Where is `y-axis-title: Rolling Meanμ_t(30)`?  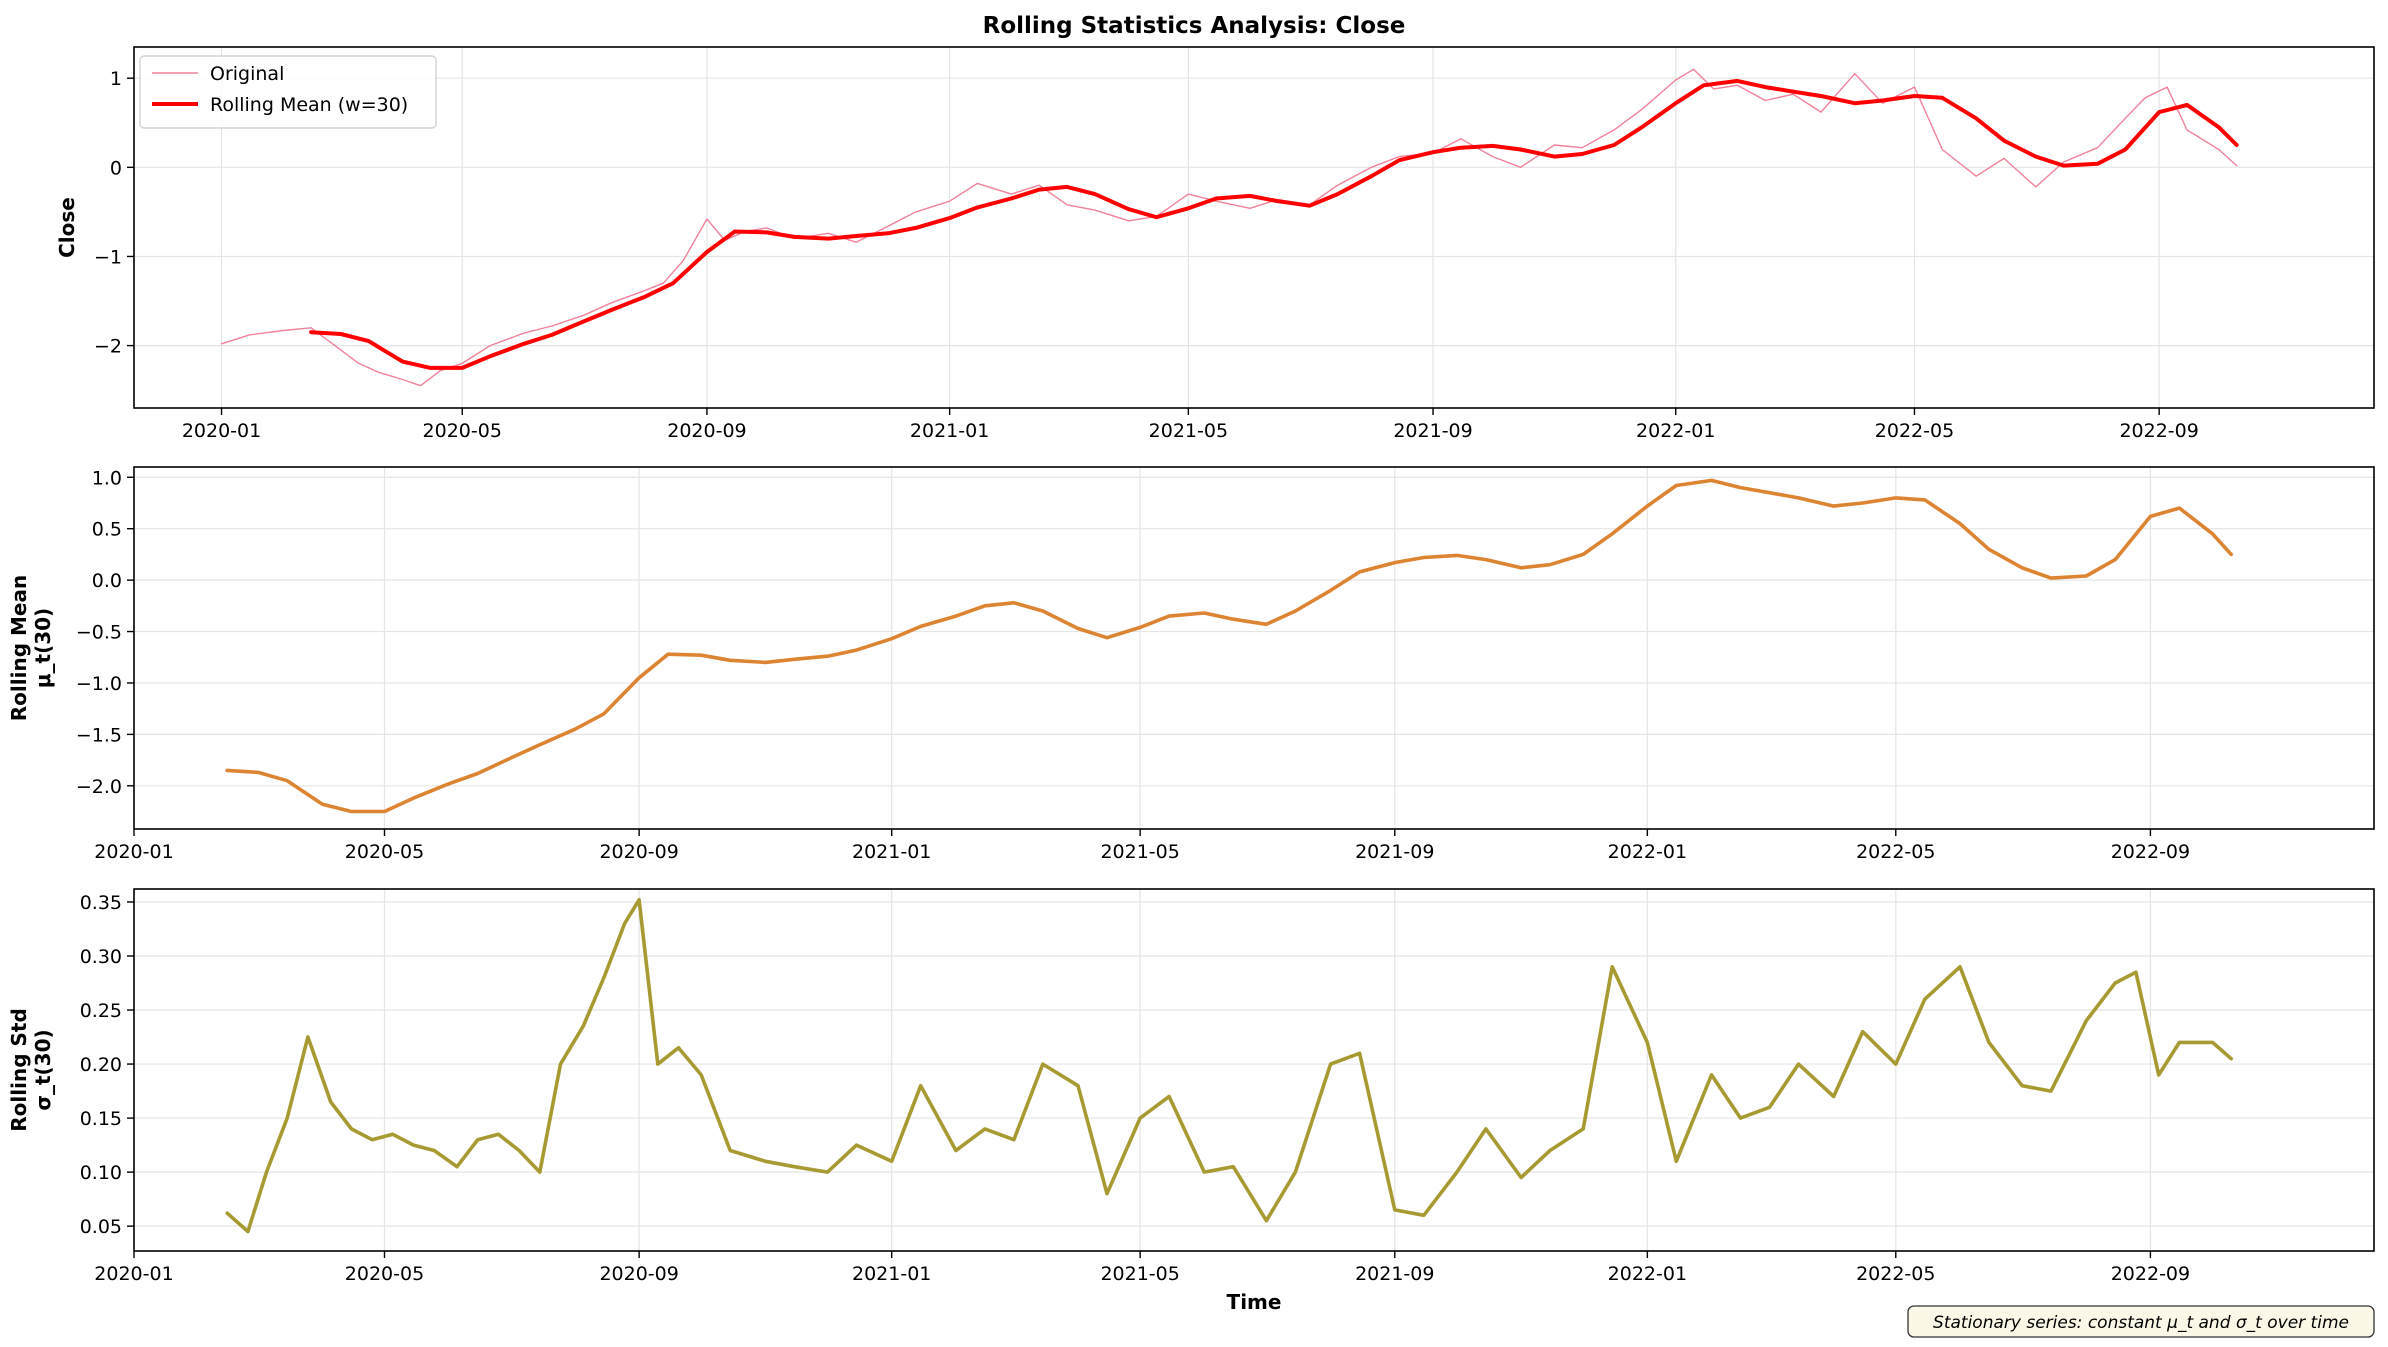 y-axis-title: Rolling Meanμ_t(30) is located at coordinates (31, 648).